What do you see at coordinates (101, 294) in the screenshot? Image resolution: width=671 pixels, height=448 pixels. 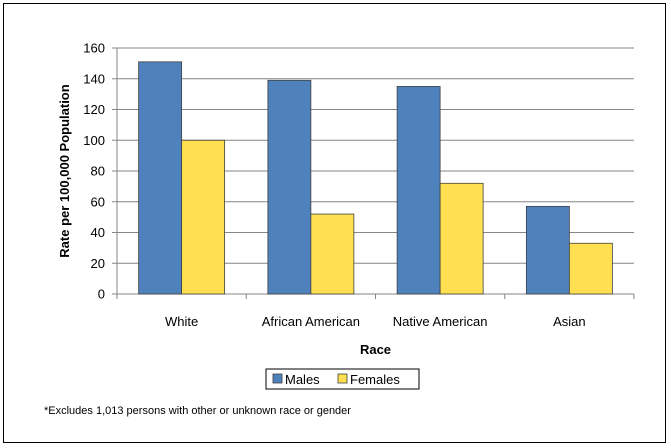 I see `y-tick-label: 0` at bounding box center [101, 294].